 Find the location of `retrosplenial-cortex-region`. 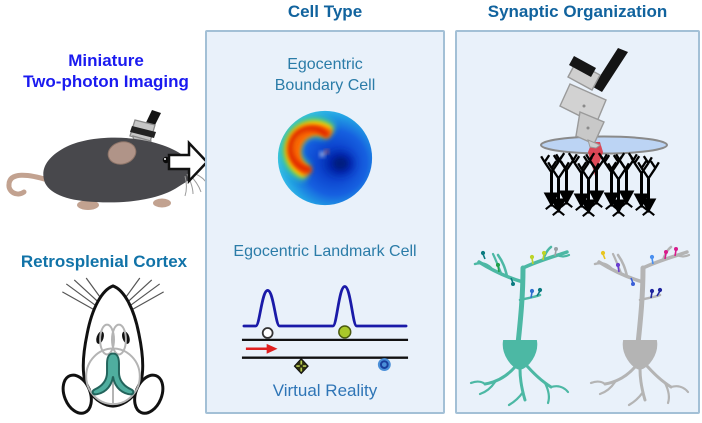

retrosplenial-cortex-region is located at coordinates (113, 374).